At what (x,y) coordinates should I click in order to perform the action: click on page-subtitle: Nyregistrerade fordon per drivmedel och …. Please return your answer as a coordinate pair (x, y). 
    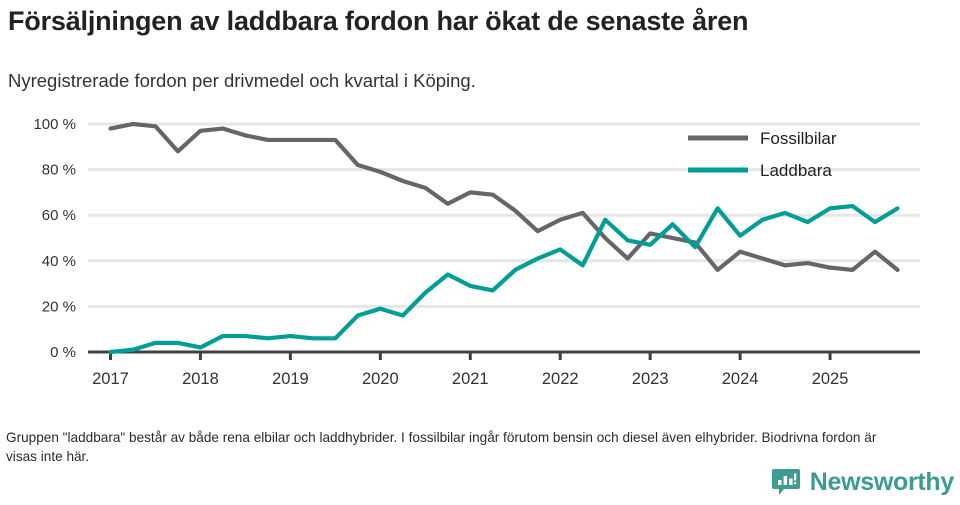
    Looking at the image, I should click on (242, 80).